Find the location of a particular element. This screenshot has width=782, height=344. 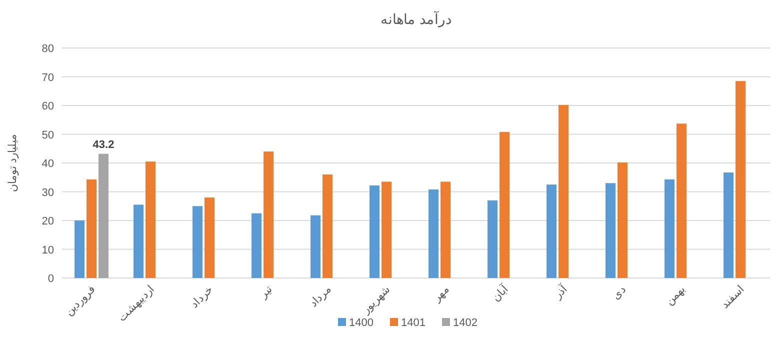

x-tick-label: اسفند is located at coordinates (733, 298).